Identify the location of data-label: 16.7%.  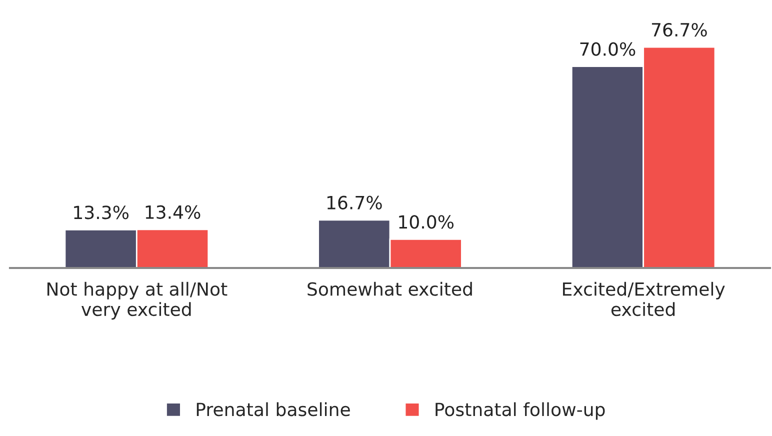
(354, 203).